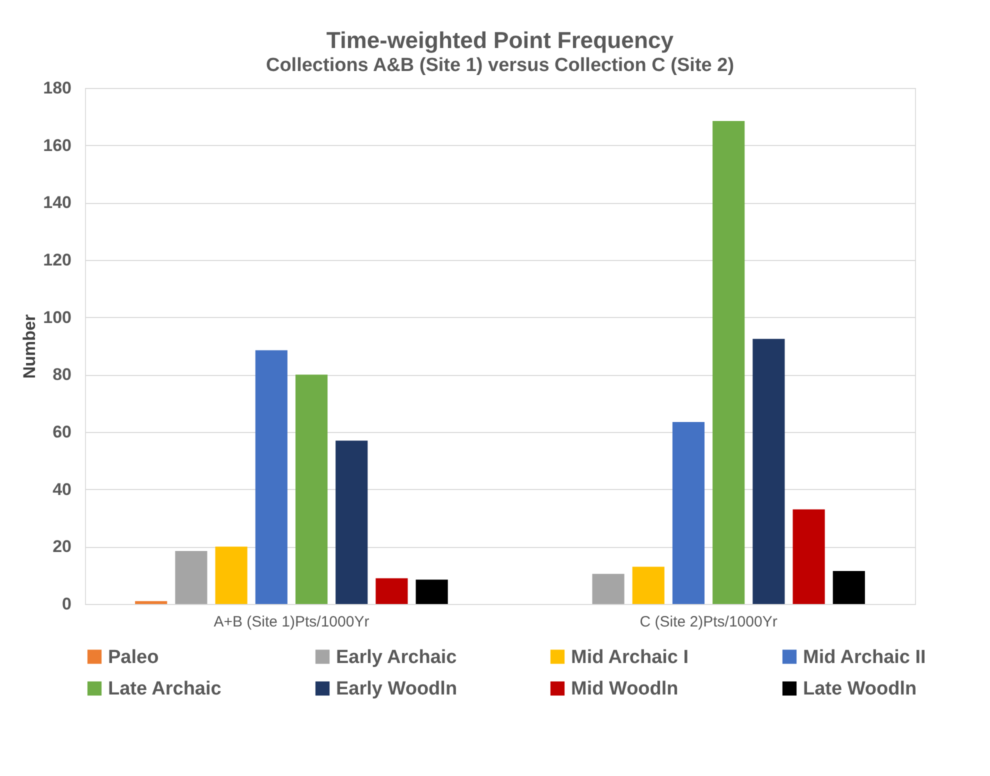  Describe the element at coordinates (500, 40) in the screenshot. I see `chart-title: Time-weighted Point Frequency` at that location.